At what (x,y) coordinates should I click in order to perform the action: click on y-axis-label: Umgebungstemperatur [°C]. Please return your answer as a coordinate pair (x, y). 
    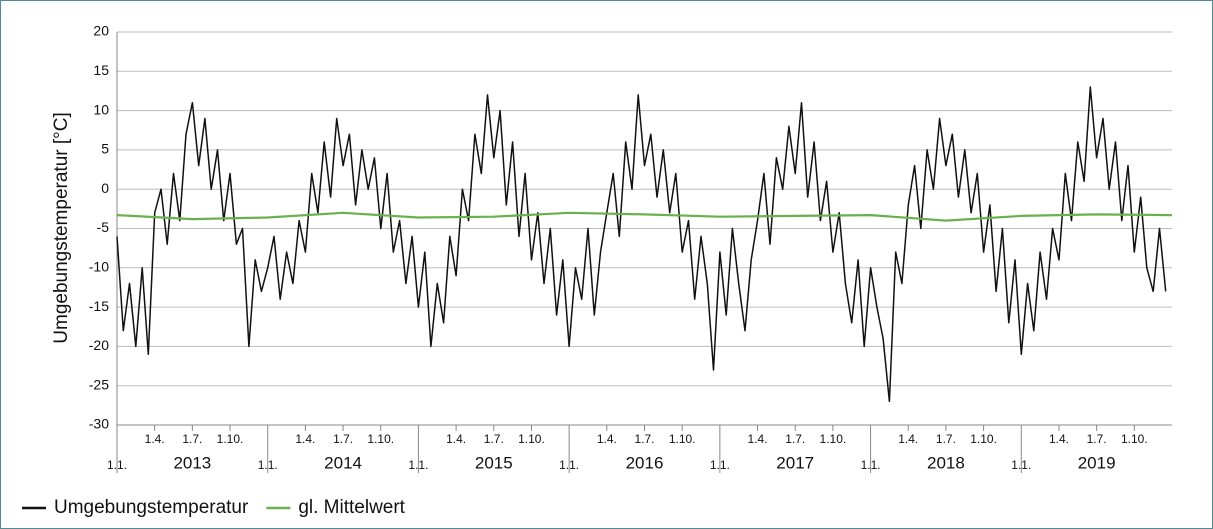
    Looking at the image, I should click on (61, 227).